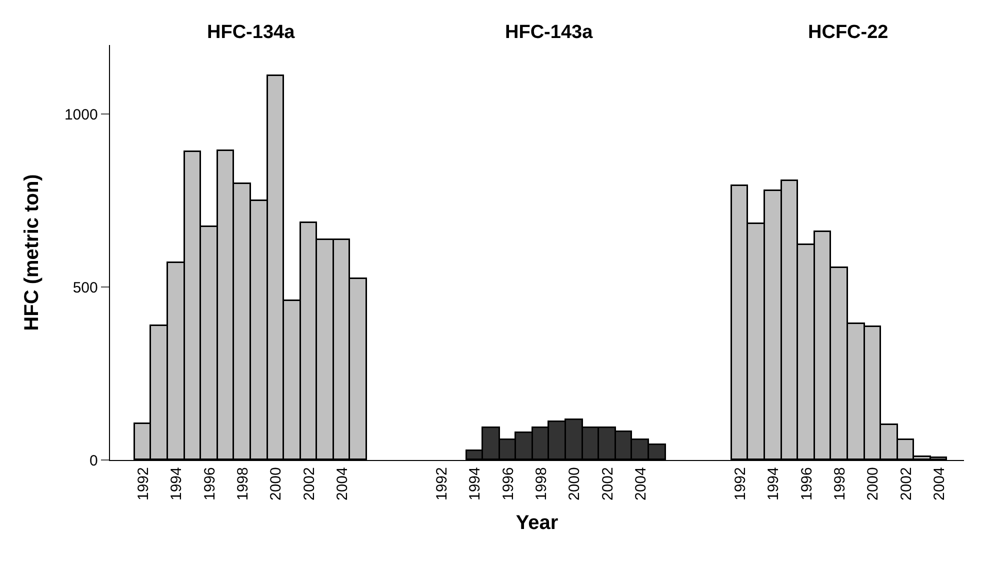 The height and width of the screenshot is (570, 984). I want to click on y-tick-label: 500, so click(85, 287).